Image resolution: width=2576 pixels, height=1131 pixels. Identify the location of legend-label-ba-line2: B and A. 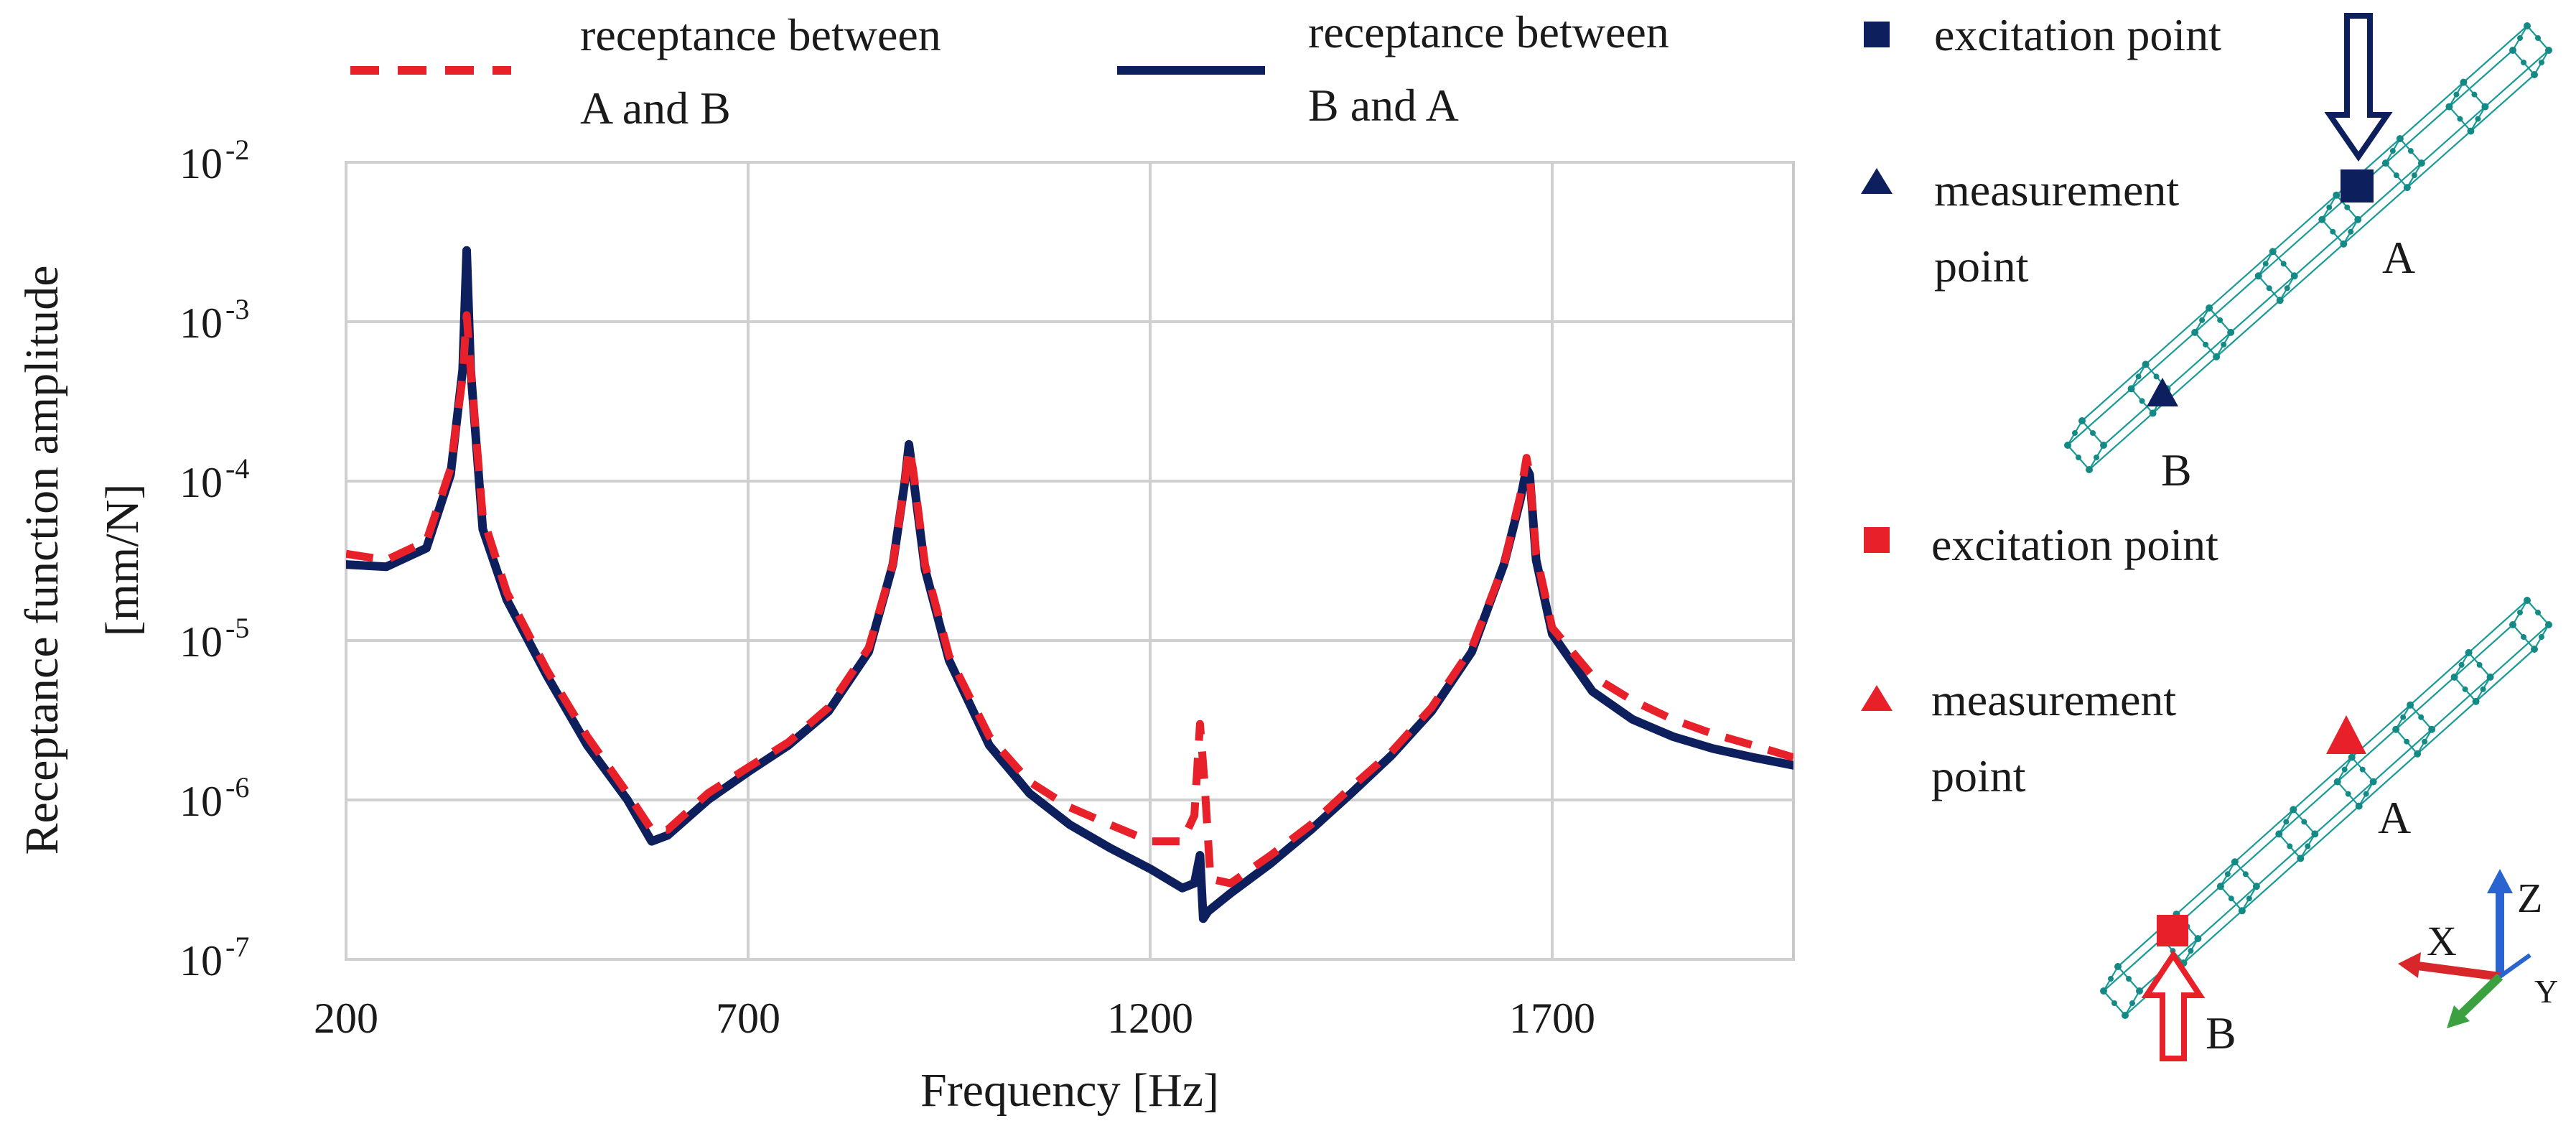
(1383, 106).